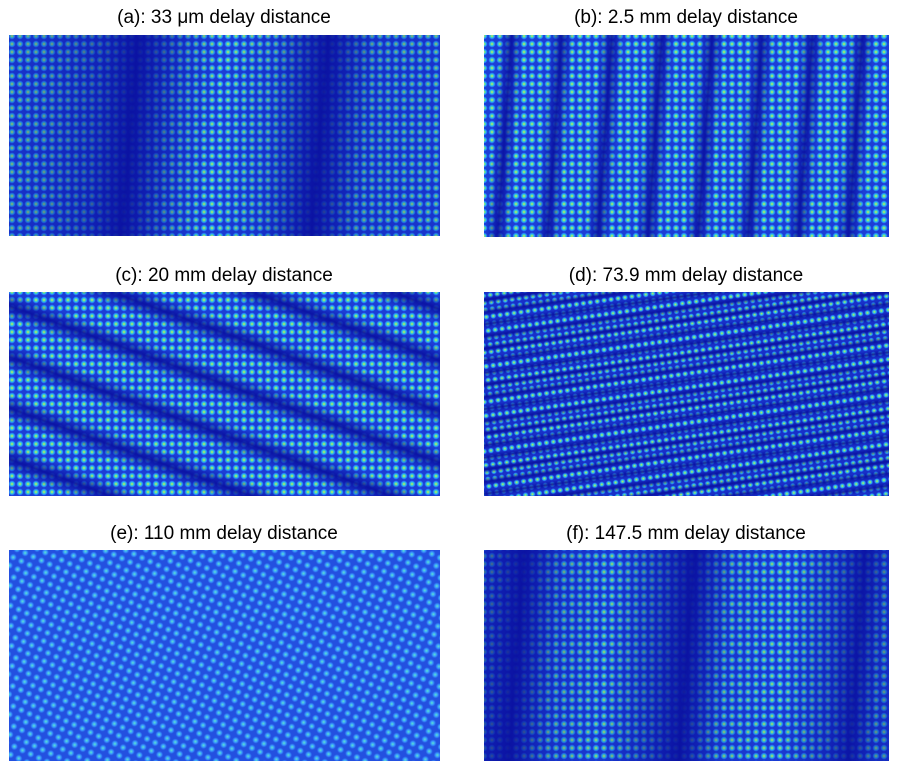 Image resolution: width=897 pixels, height=761 pixels. I want to click on panel-image-f, so click(686, 655).